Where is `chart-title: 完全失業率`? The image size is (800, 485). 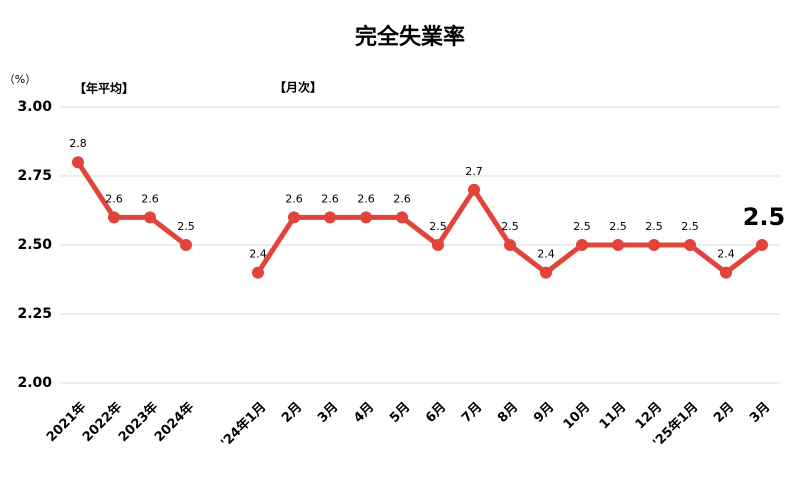 chart-title: 完全失業率 is located at coordinates (410, 37).